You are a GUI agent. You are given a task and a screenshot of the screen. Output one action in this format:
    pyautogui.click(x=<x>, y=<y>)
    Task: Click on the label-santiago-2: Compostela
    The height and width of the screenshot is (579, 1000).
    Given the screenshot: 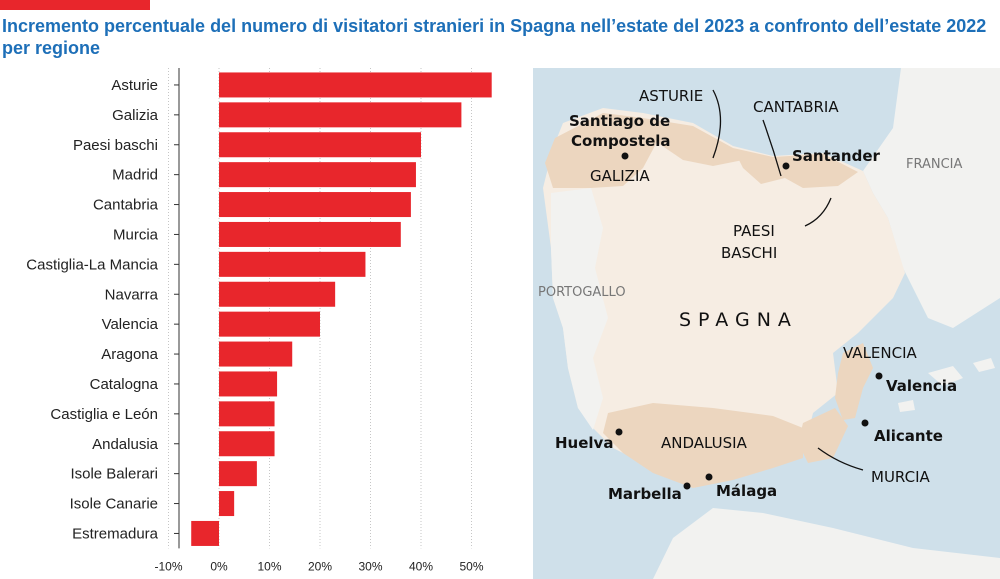 What is the action you would take?
    pyautogui.click(x=621, y=141)
    